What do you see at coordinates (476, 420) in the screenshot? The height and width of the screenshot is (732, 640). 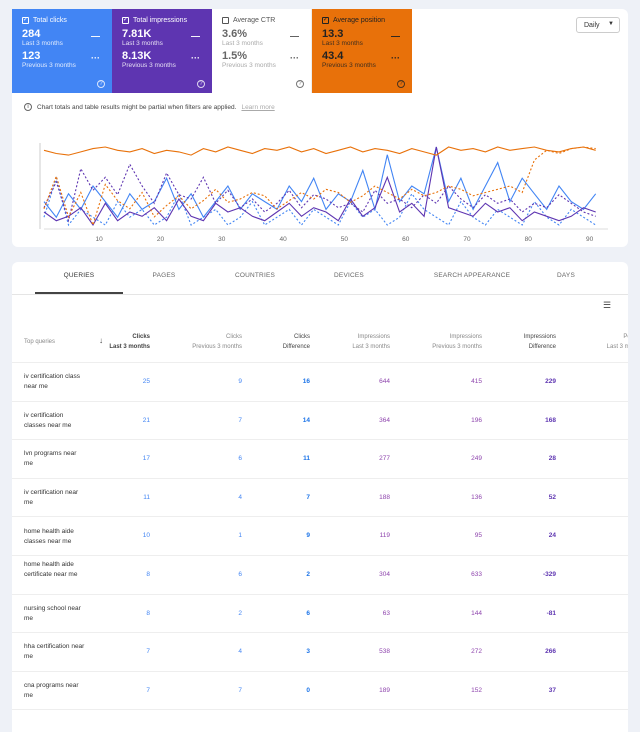 I see `cell-value: 196` at bounding box center [476, 420].